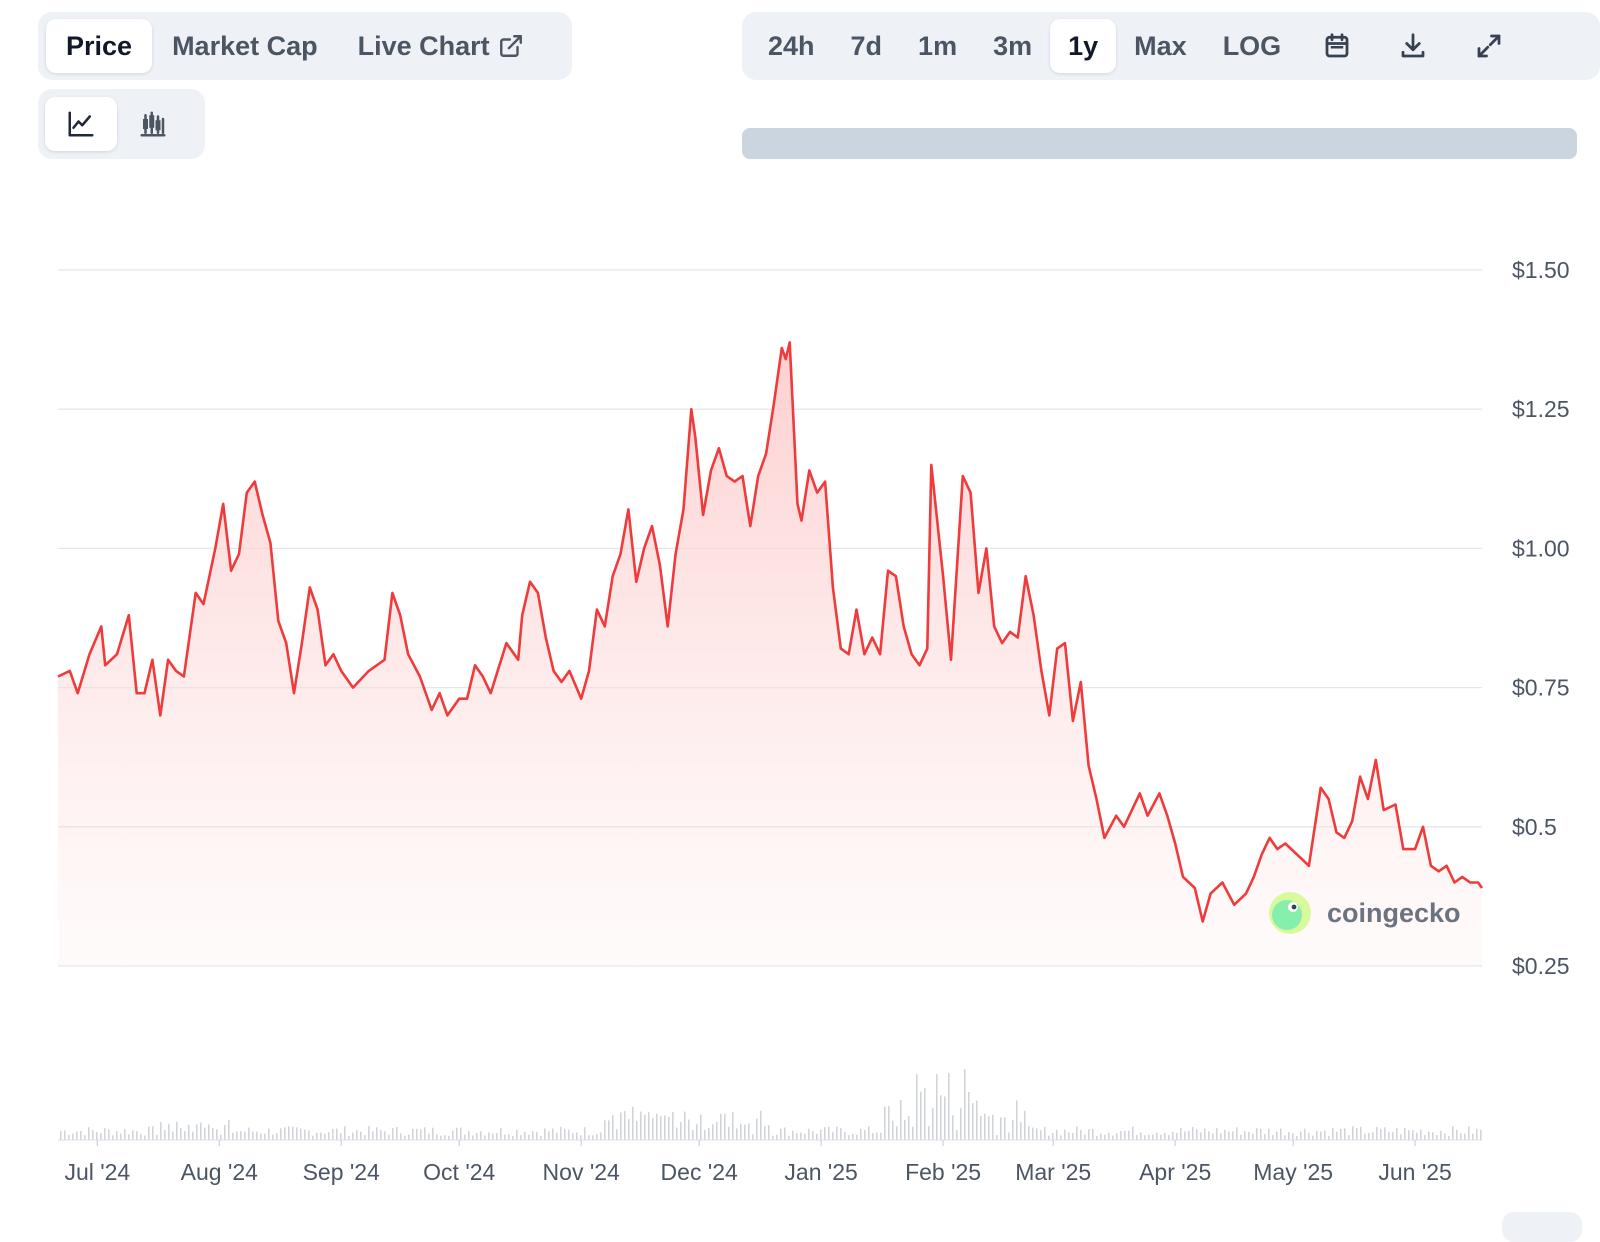 The image size is (1600, 1242). Describe the element at coordinates (1489, 46) in the screenshot. I see `expand-button` at that location.